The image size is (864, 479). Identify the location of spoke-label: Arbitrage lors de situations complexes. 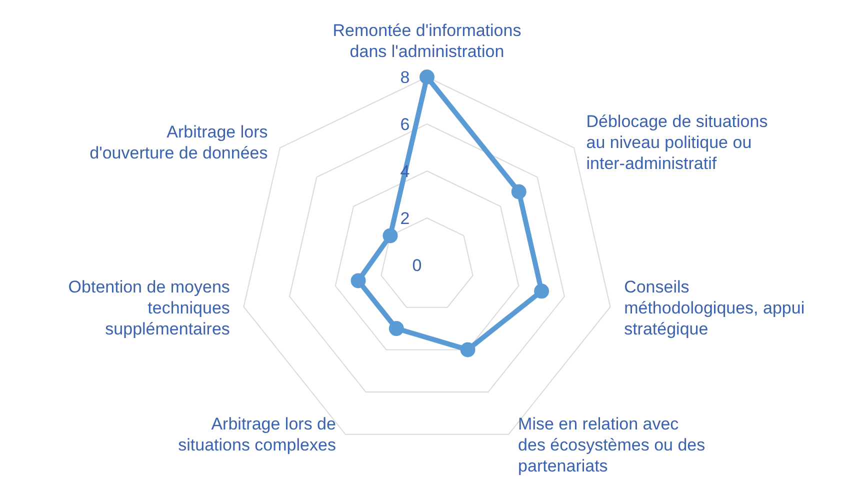
(257, 434).